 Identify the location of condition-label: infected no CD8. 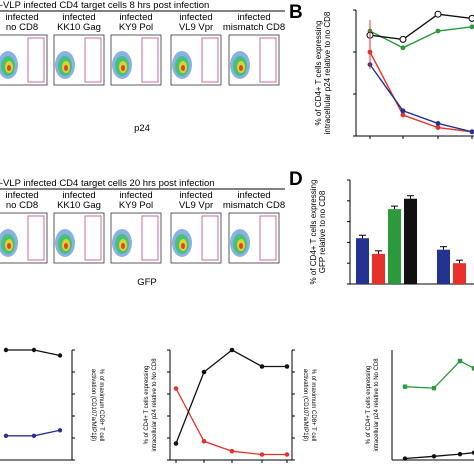
(21, 200).